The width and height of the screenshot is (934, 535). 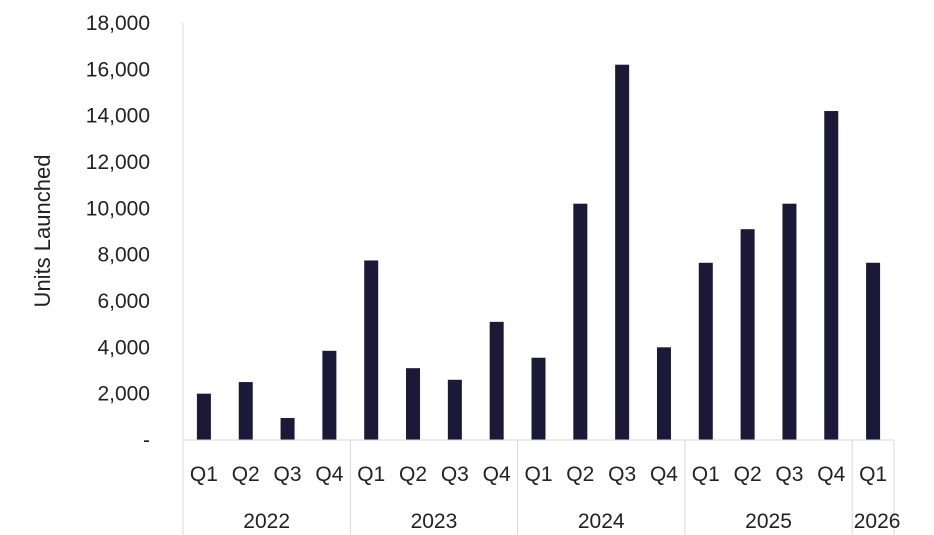 I want to click on y-tick-label: -, so click(x=146, y=440).